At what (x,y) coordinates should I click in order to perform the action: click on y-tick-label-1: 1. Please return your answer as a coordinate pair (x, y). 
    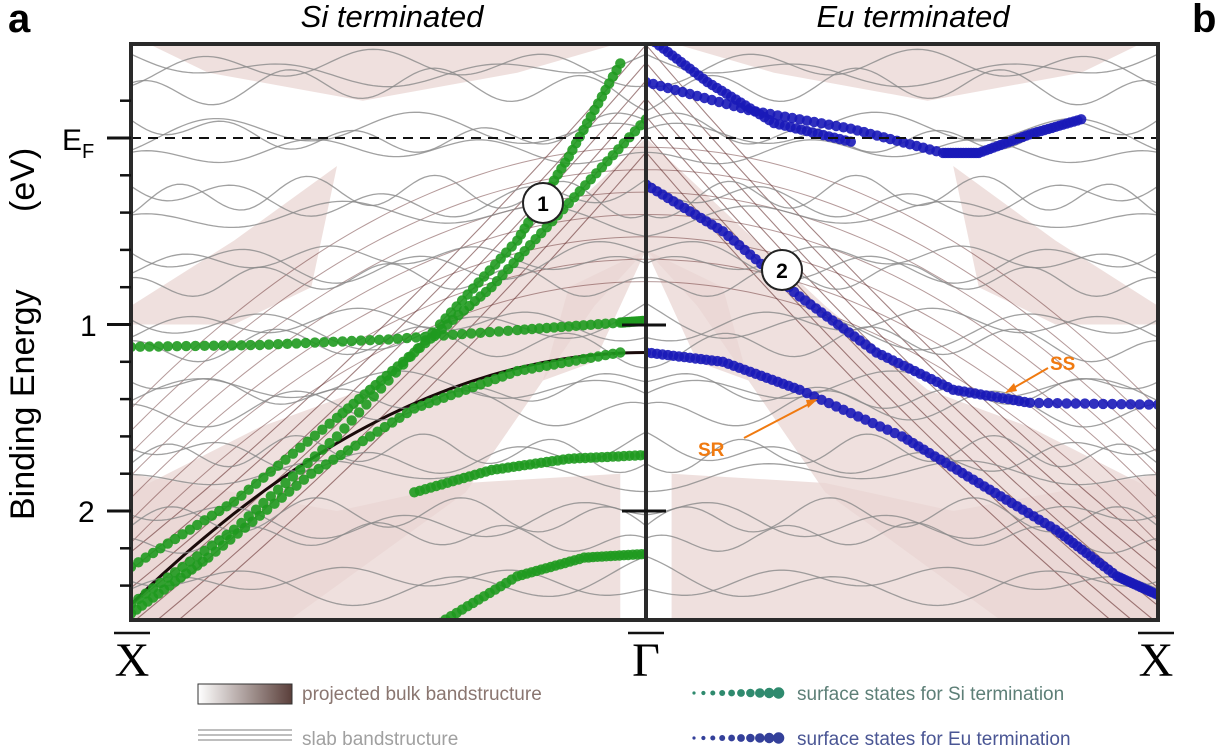
    Looking at the image, I should click on (88, 326).